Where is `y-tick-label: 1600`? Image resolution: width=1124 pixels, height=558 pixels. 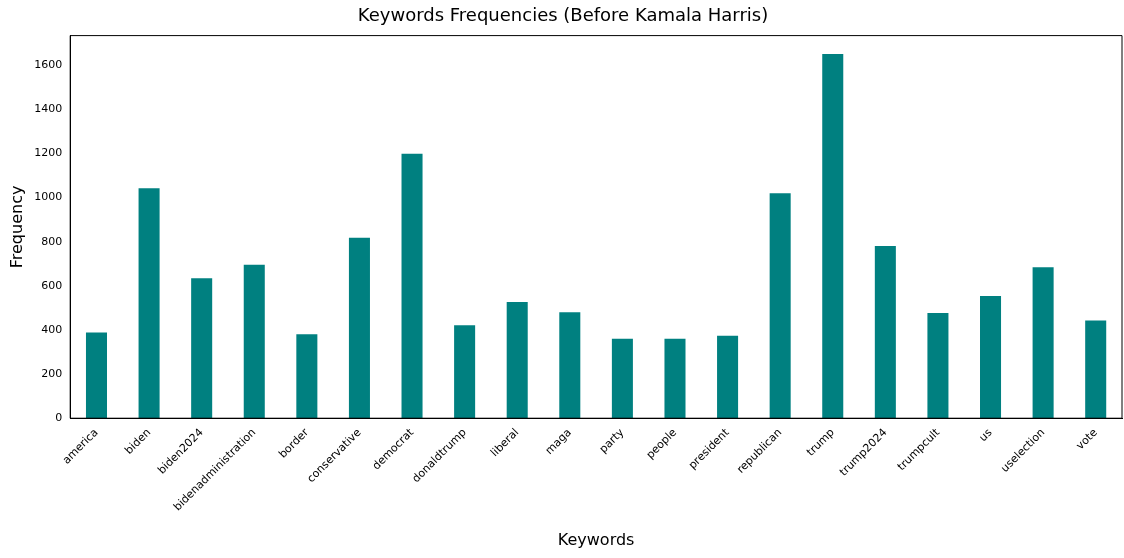 y-tick-label: 1600 is located at coordinates (48, 65).